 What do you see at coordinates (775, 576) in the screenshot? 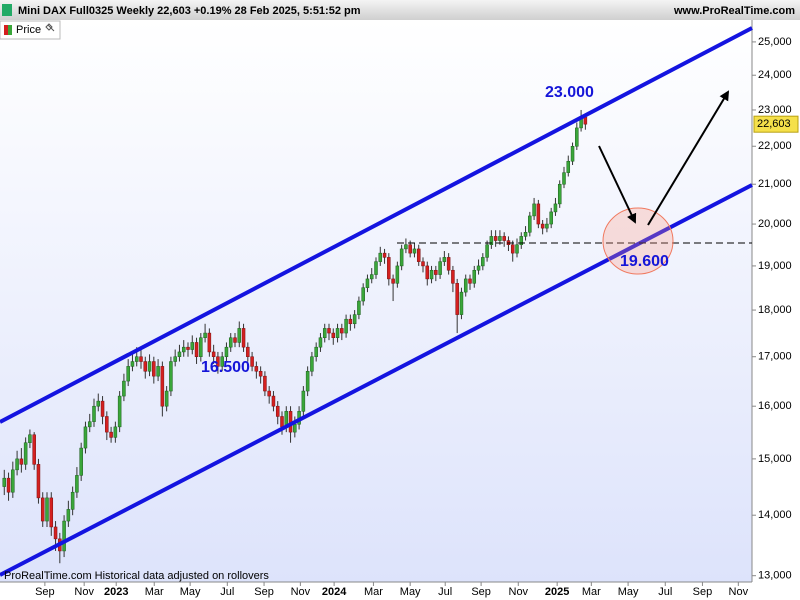
I see `y-tick-label: 13,000` at bounding box center [775, 576].